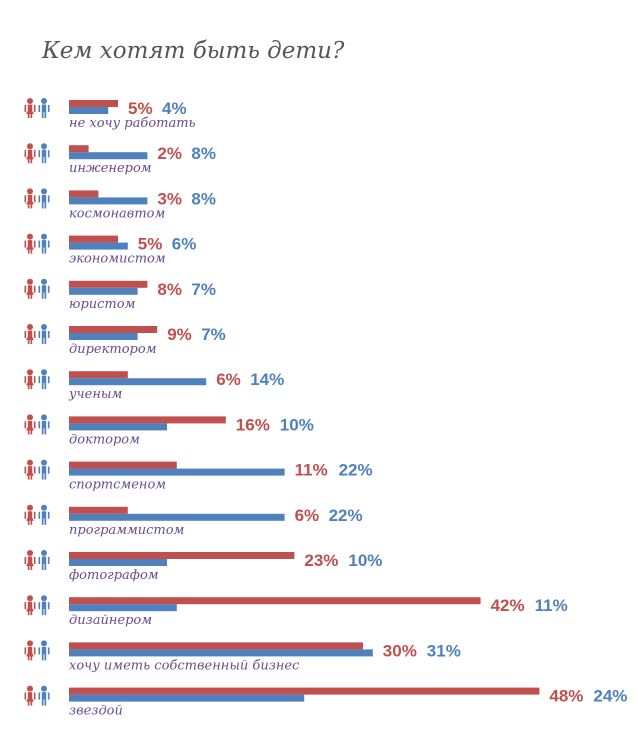 Image resolution: width=638 pixels, height=752 pixels. I want to click on category-label: звездой, so click(96, 711).